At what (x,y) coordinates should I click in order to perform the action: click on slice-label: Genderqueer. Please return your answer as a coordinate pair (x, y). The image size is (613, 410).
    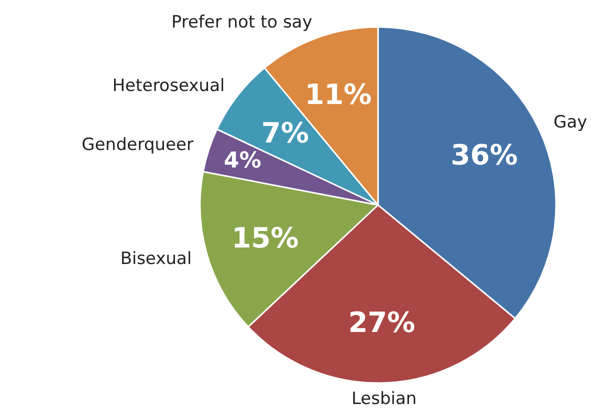
    Looking at the image, I should click on (138, 145).